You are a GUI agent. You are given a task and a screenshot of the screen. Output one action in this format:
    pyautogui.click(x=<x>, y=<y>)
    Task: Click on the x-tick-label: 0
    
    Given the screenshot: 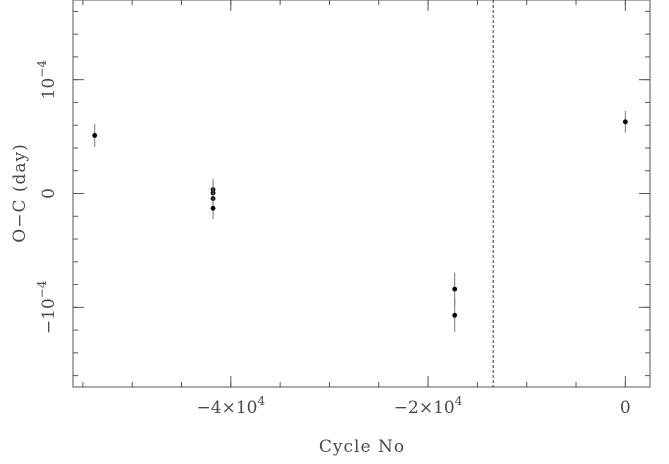 What is the action you would take?
    pyautogui.click(x=625, y=408)
    